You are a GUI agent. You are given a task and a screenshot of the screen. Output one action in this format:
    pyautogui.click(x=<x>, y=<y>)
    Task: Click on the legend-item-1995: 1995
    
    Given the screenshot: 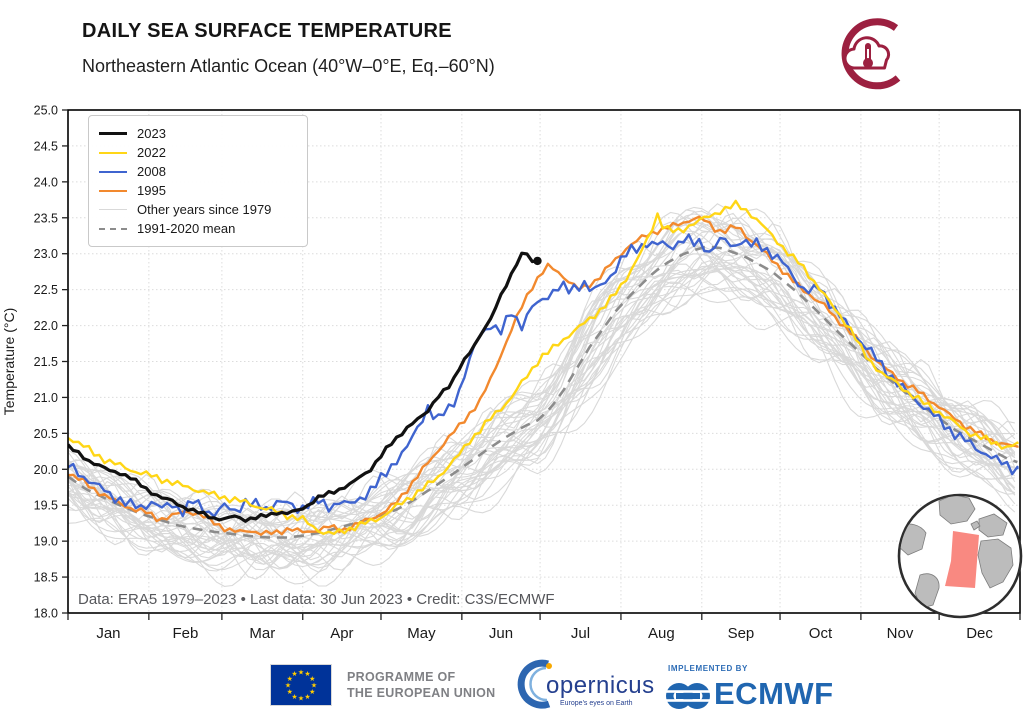 What is the action you would take?
    pyautogui.click(x=198, y=190)
    